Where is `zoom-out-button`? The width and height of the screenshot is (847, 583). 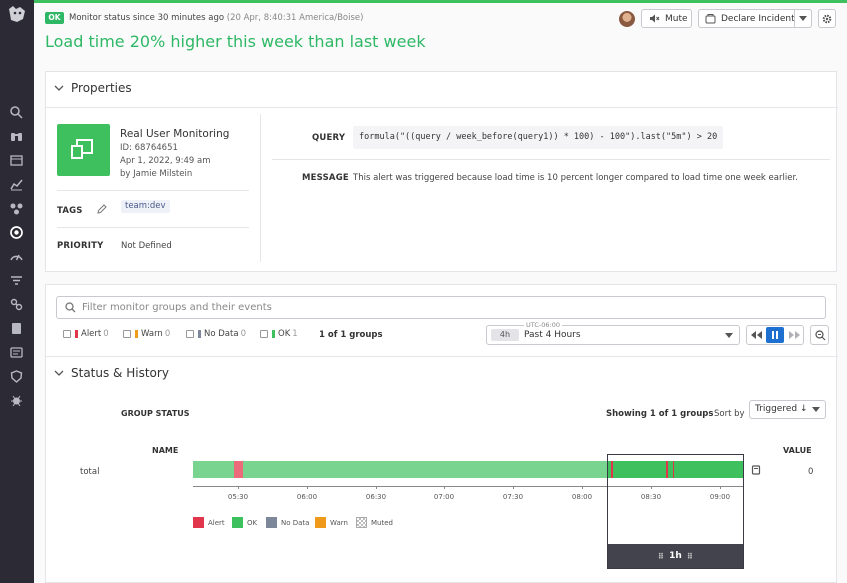
zoom-out-button is located at coordinates (819, 335).